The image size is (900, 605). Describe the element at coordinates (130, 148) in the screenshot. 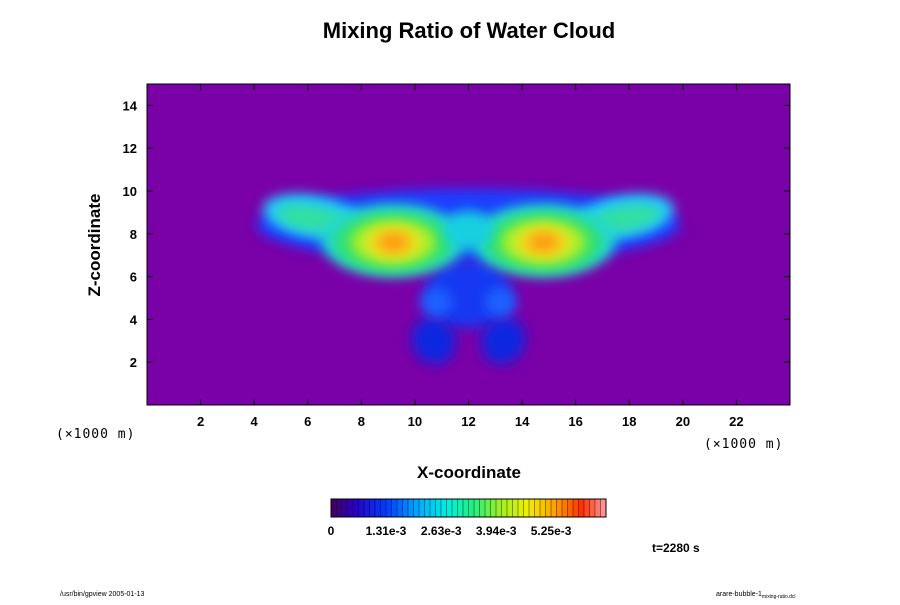

I see `y-tick-label: 12` at that location.